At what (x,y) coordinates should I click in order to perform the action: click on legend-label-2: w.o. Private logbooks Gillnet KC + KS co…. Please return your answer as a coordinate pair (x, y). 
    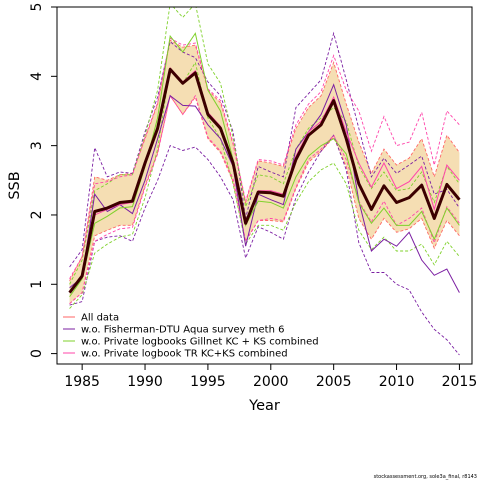
    Looking at the image, I should click on (200, 342).